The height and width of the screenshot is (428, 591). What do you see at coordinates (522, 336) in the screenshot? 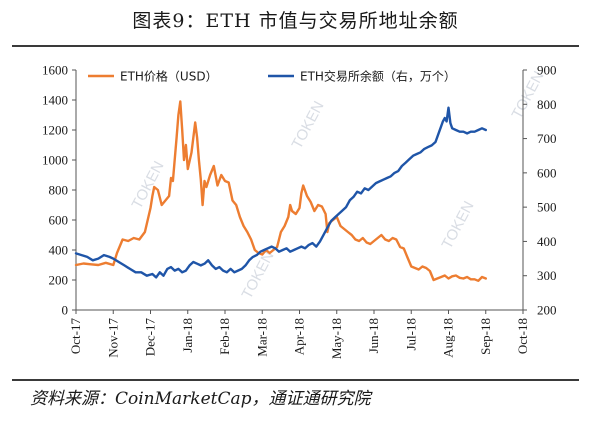
I see `x-tick-label: Oct-18` at bounding box center [522, 336].